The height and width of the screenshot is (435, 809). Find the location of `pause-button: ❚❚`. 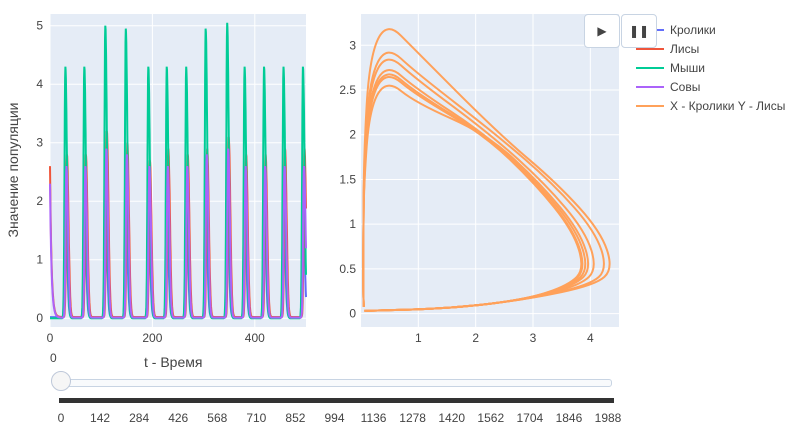

pause-button: ❚❚ is located at coordinates (639, 31).